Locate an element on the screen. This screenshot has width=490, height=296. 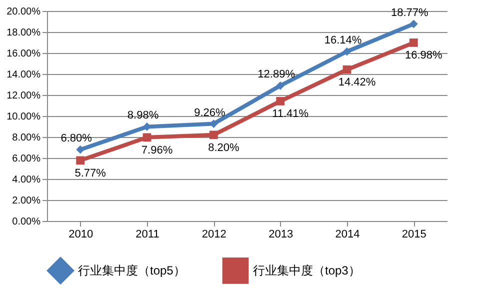
y-tick-label: 18.00% is located at coordinates (23, 33).